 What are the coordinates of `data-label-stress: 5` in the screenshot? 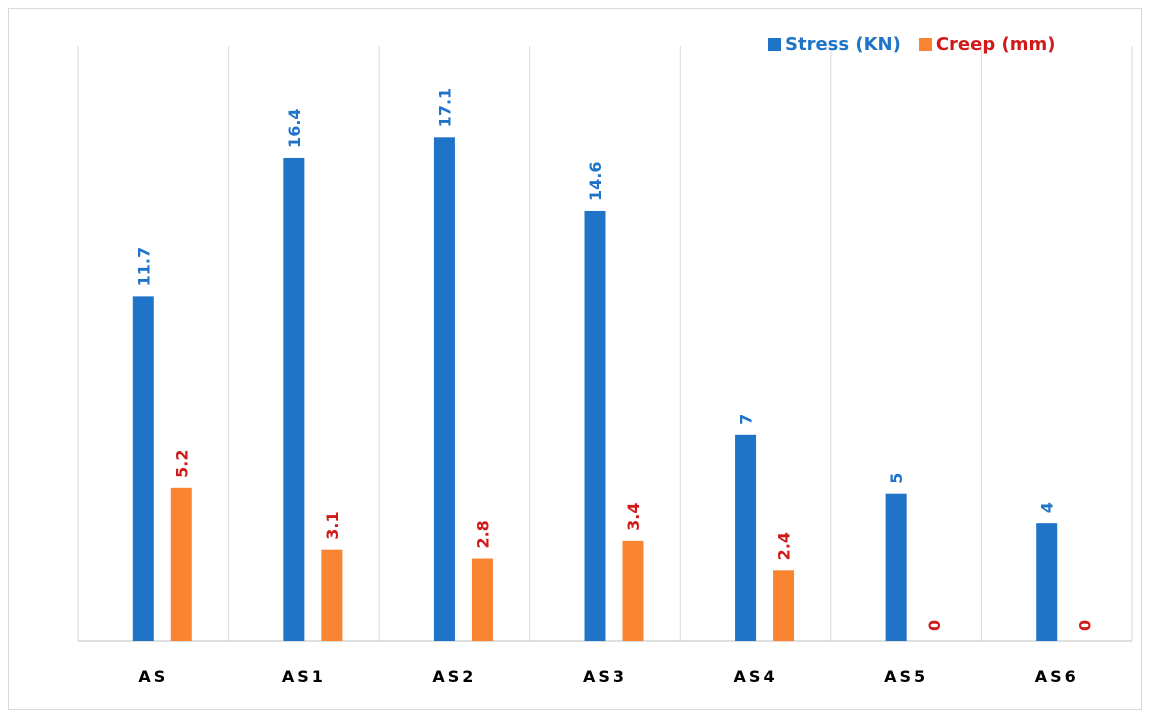 It's located at (896, 478).